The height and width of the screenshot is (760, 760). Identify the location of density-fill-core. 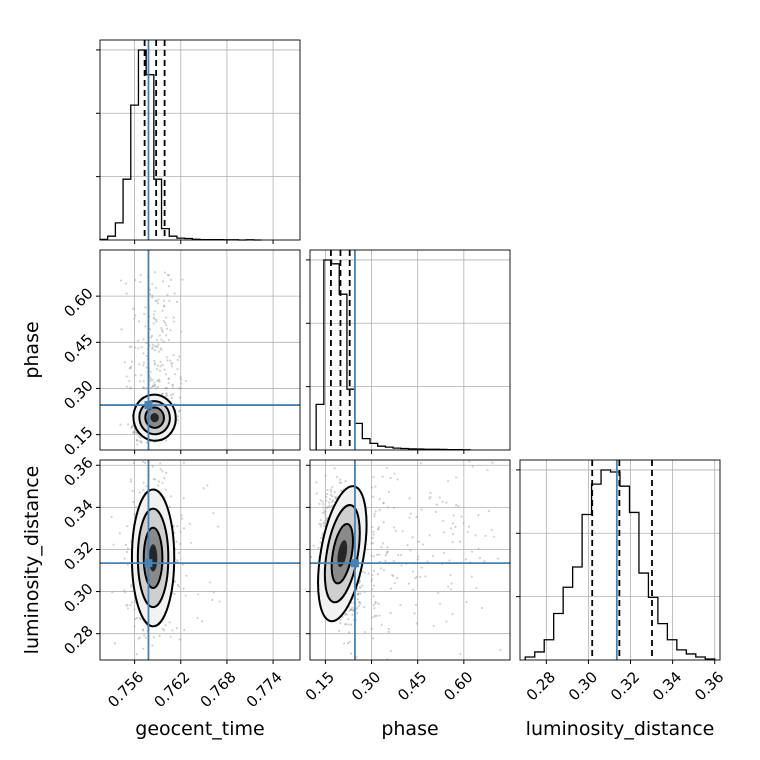
(342, 554).